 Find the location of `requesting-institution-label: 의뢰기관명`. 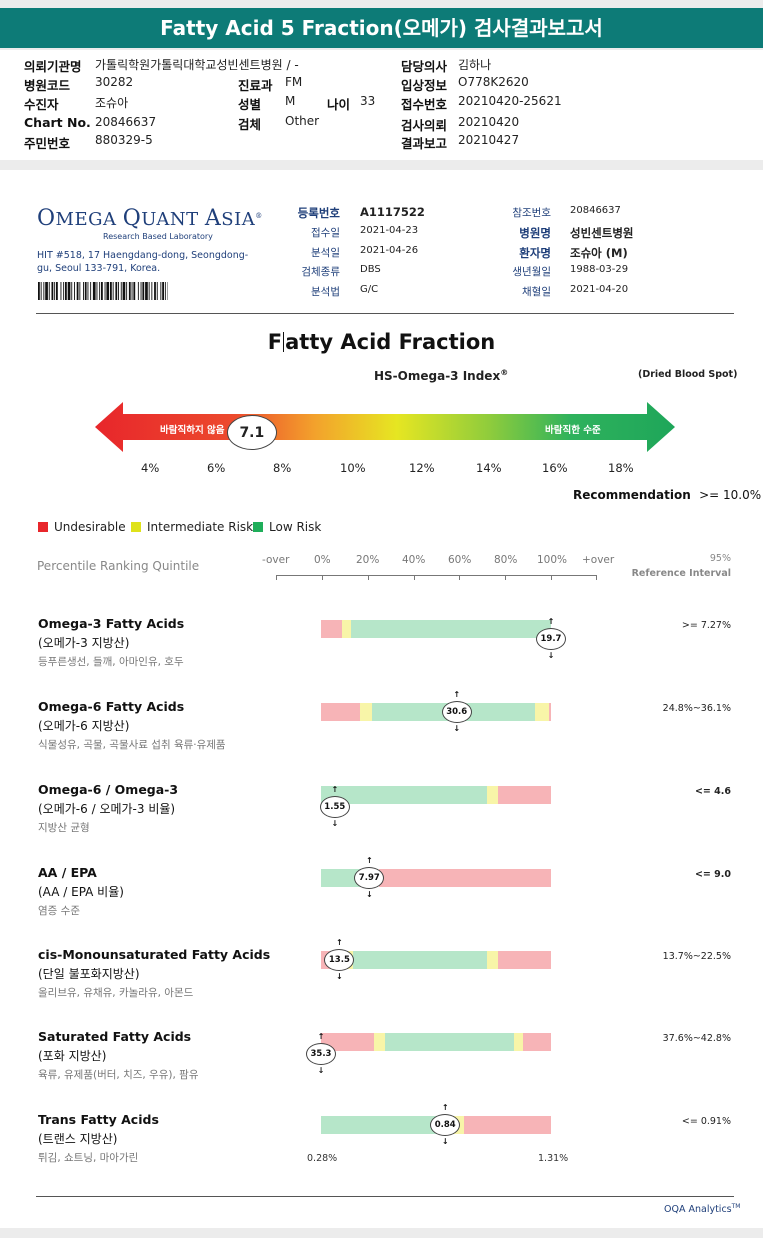

requesting-institution-label: 의뢰기관명 is located at coordinates (53, 66).